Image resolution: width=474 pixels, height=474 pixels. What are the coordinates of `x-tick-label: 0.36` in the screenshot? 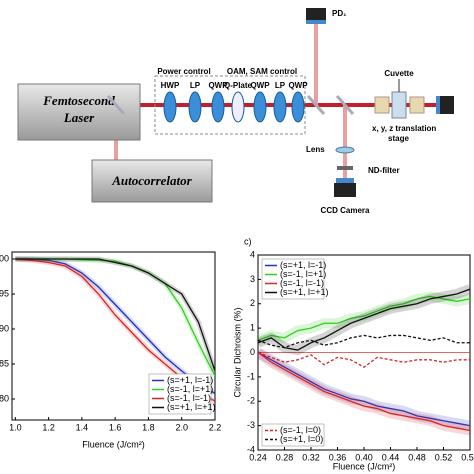 It's located at (338, 457).